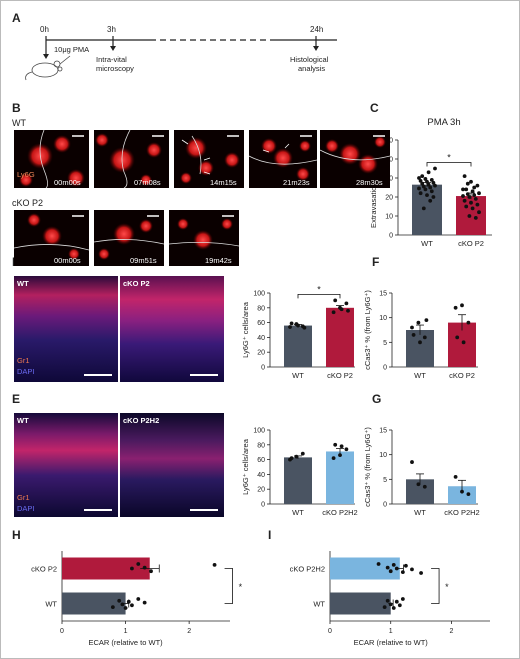 The height and width of the screenshot is (659, 520). I want to click on panel-label-c: C, so click(374, 108).